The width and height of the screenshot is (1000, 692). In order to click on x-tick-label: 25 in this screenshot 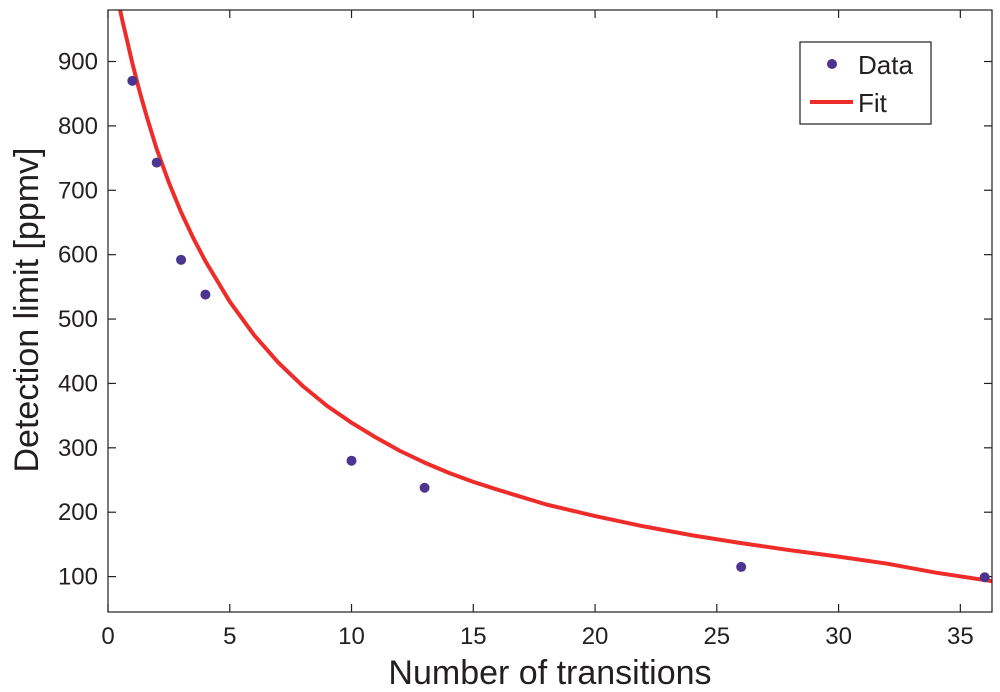, I will do `click(716, 636)`.